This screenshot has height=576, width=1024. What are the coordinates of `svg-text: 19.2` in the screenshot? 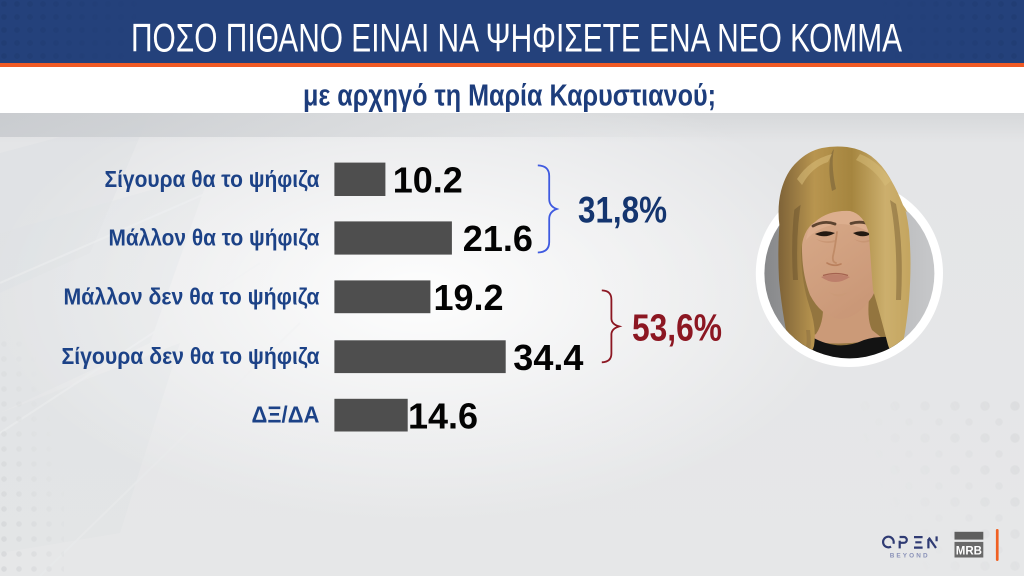 It's located at (469, 297).